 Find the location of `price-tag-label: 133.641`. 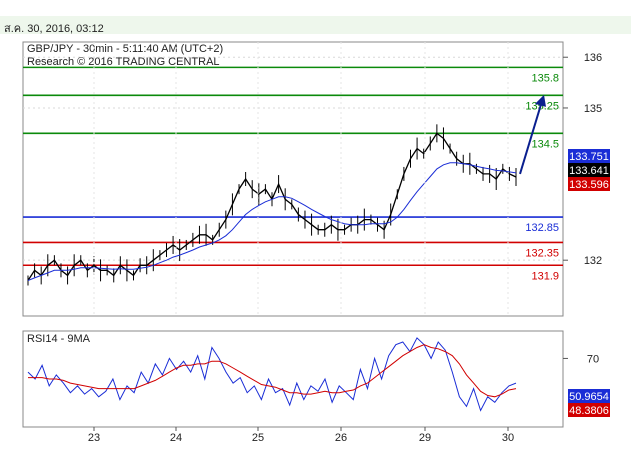

price-tag-label: 133.641 is located at coordinates (589, 171).